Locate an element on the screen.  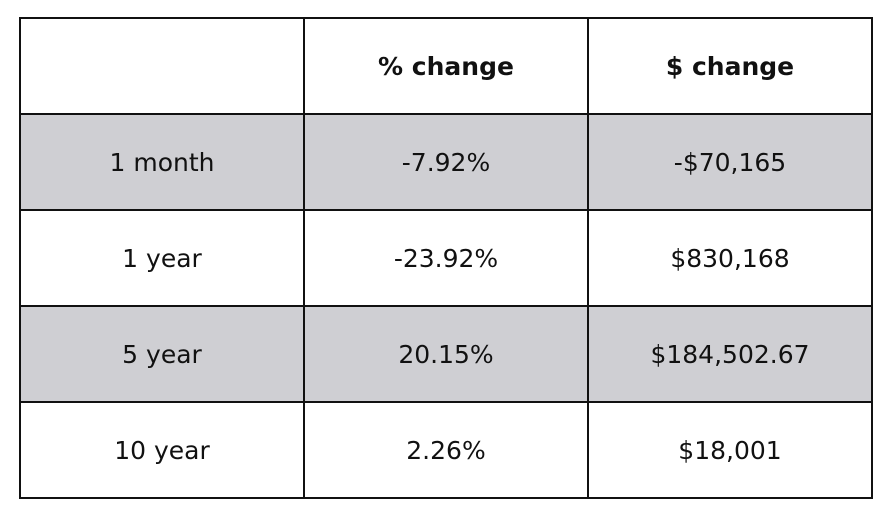
table-cell: -23.92% is located at coordinates (446, 258).